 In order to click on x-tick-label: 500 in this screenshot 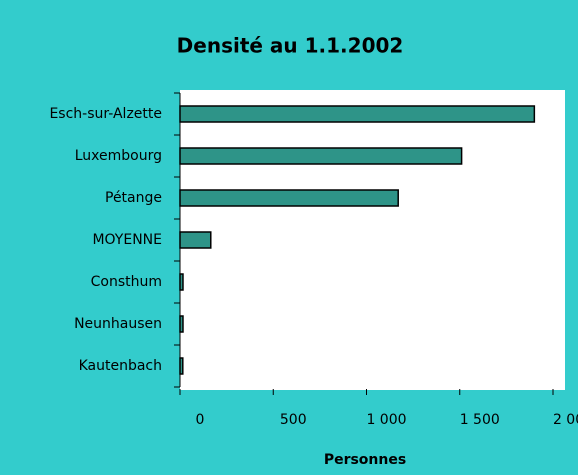, I will do `click(293, 420)`.